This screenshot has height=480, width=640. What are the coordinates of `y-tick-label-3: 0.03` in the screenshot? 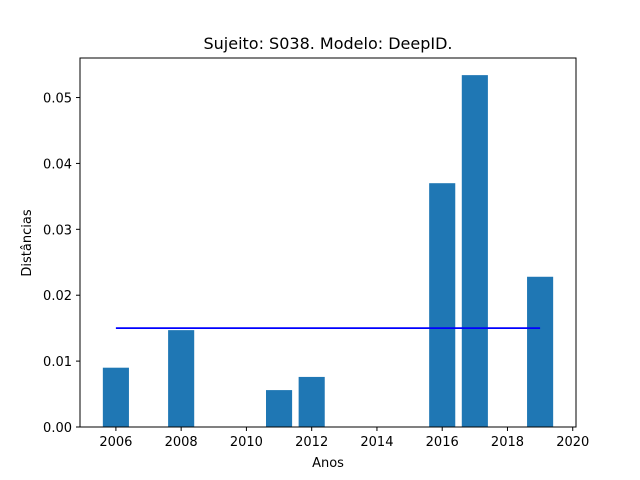 It's located at (57, 230).